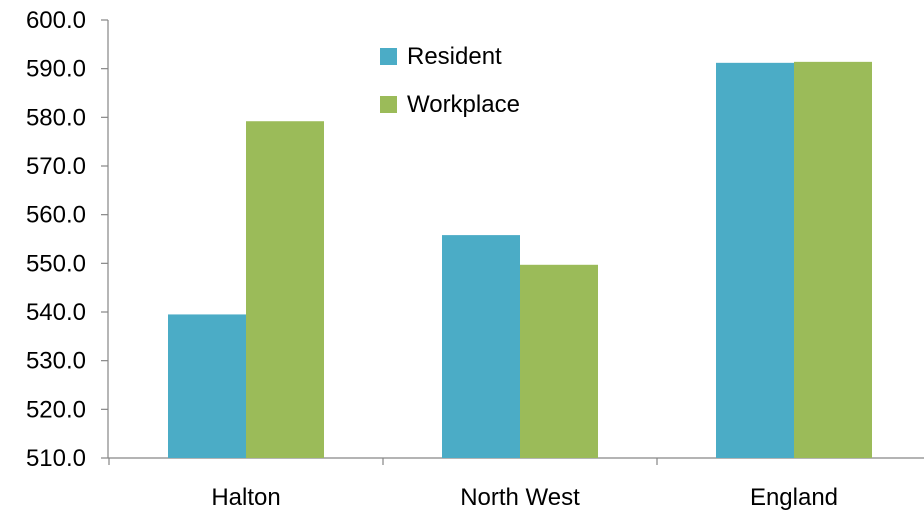 The image size is (924, 517). What do you see at coordinates (794, 497) in the screenshot?
I see `x-category-label: England` at bounding box center [794, 497].